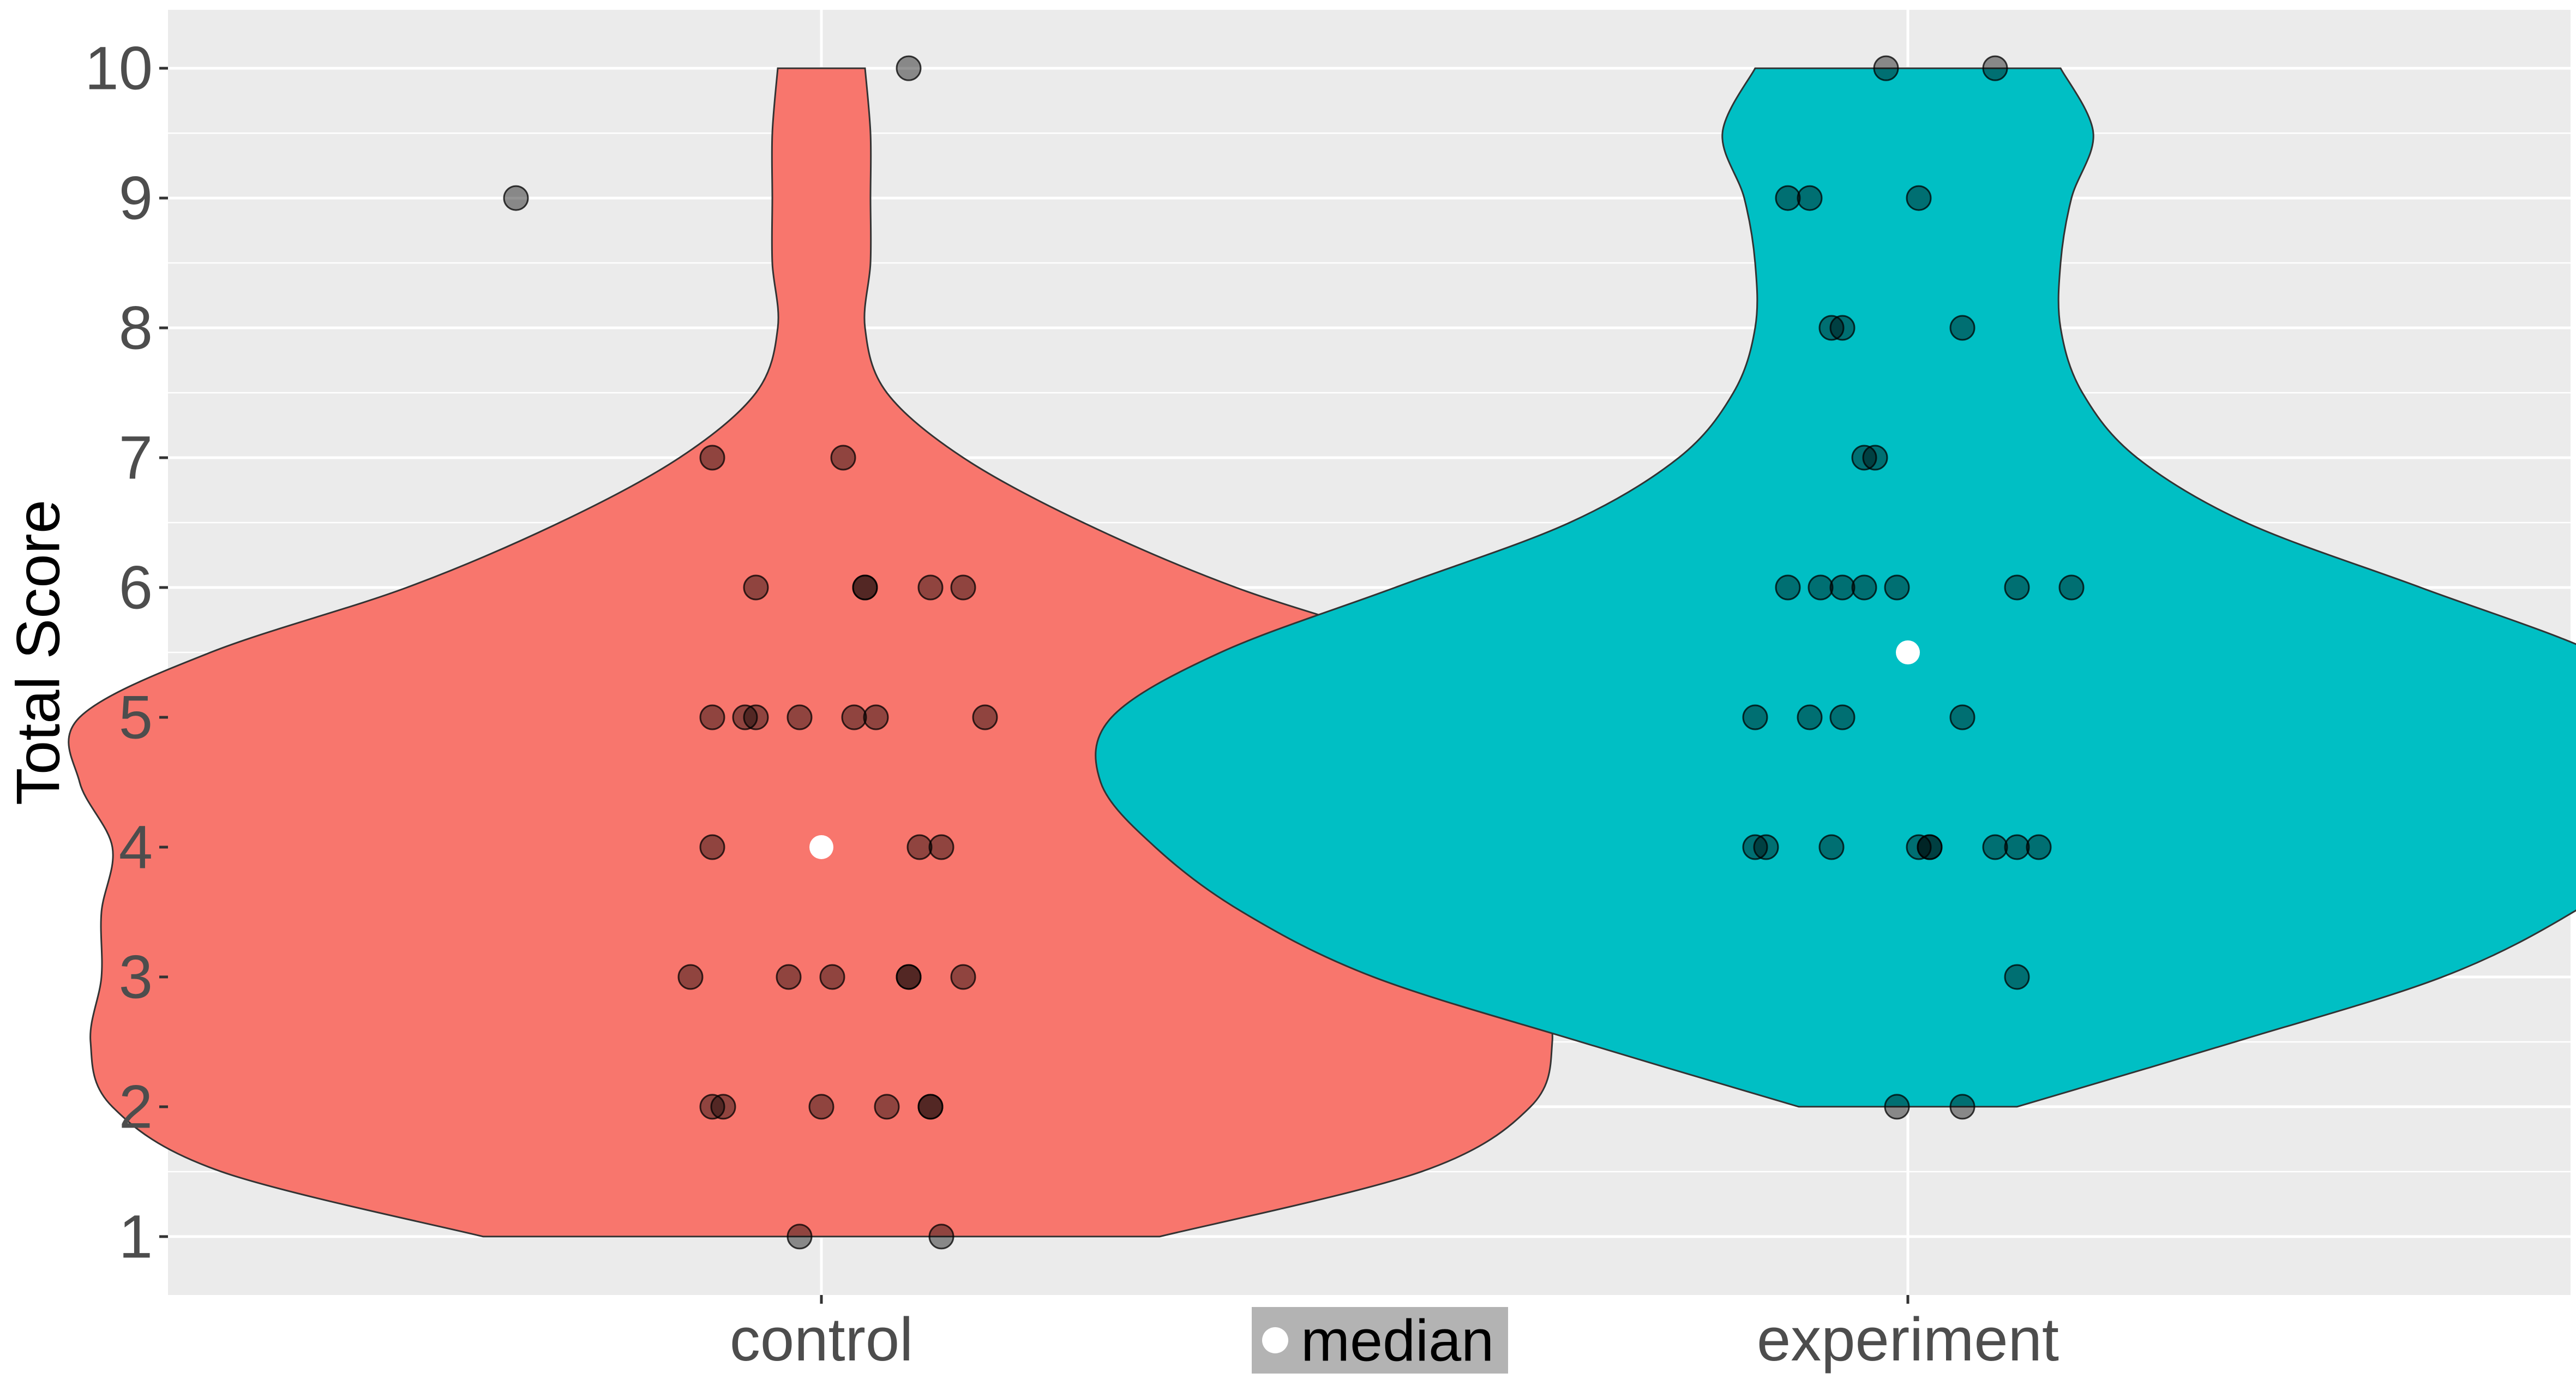  What do you see at coordinates (39, 652) in the screenshot?
I see `y-axis-label: Total Score` at bounding box center [39, 652].